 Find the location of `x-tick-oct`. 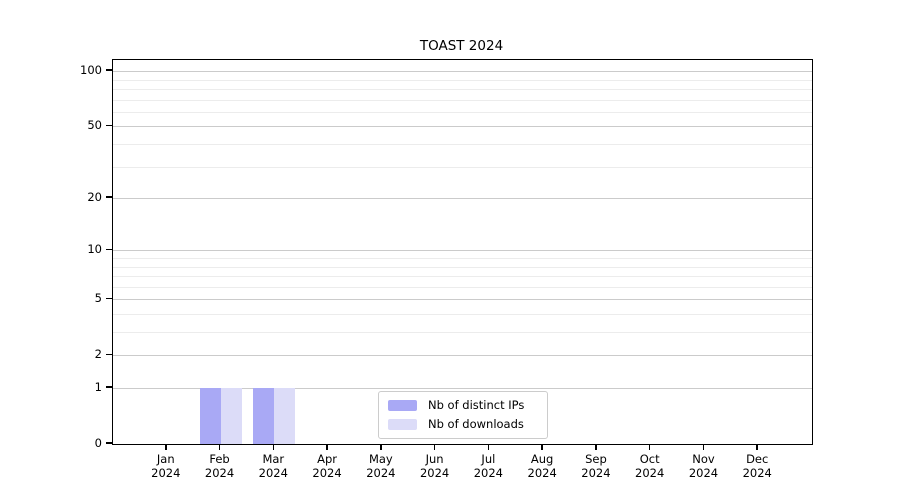

x-tick-oct is located at coordinates (649, 447).